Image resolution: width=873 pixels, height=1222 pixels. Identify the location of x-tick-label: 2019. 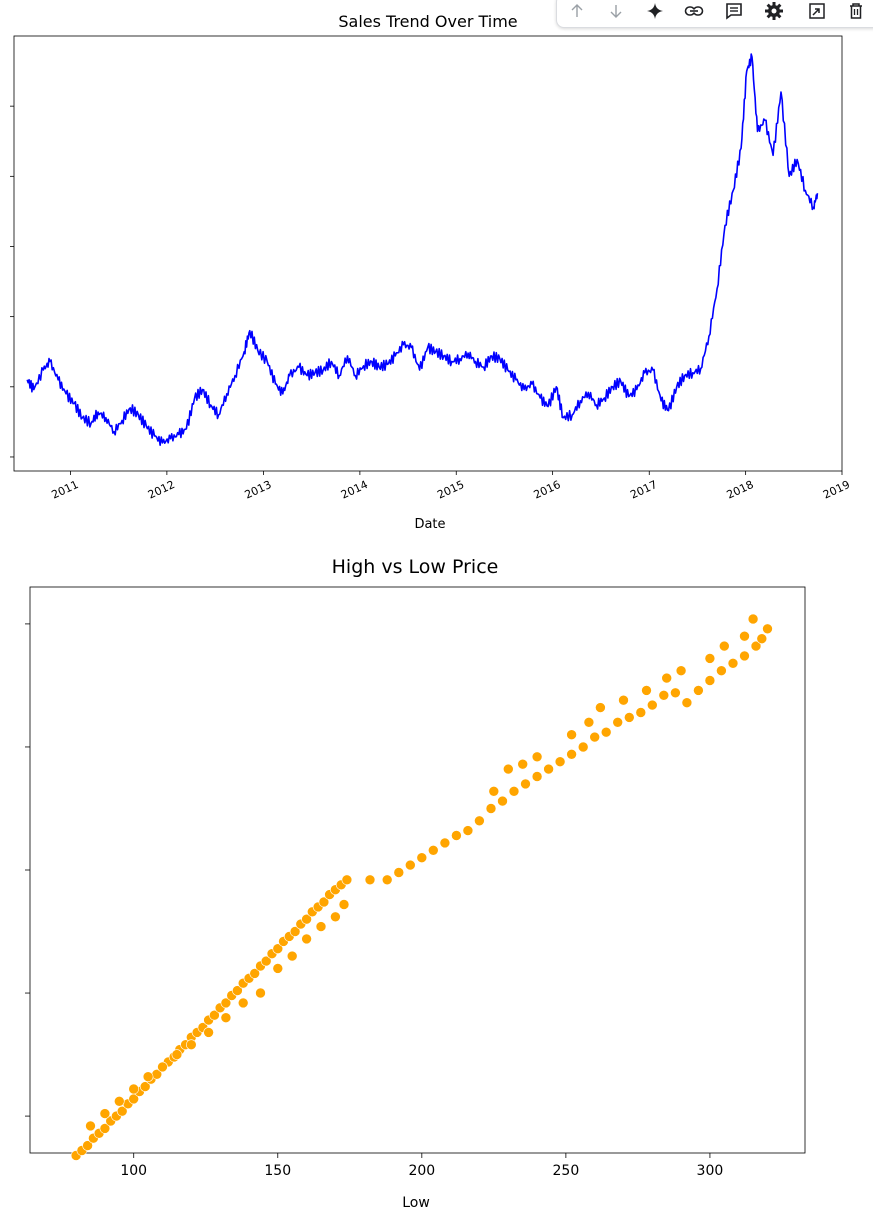
(836, 490).